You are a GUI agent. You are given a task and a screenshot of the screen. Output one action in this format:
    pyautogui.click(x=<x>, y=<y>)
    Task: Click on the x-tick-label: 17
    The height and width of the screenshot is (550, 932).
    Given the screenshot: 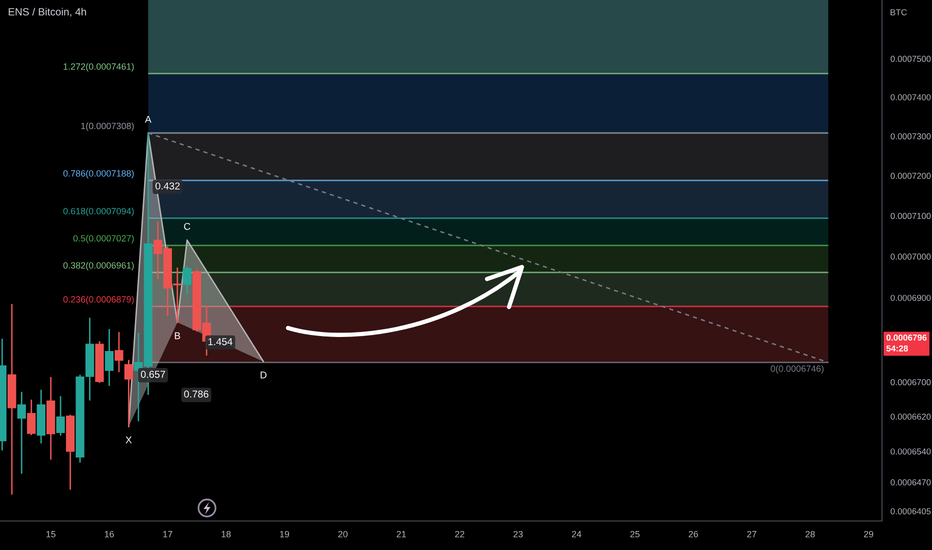 What is the action you would take?
    pyautogui.click(x=167, y=534)
    